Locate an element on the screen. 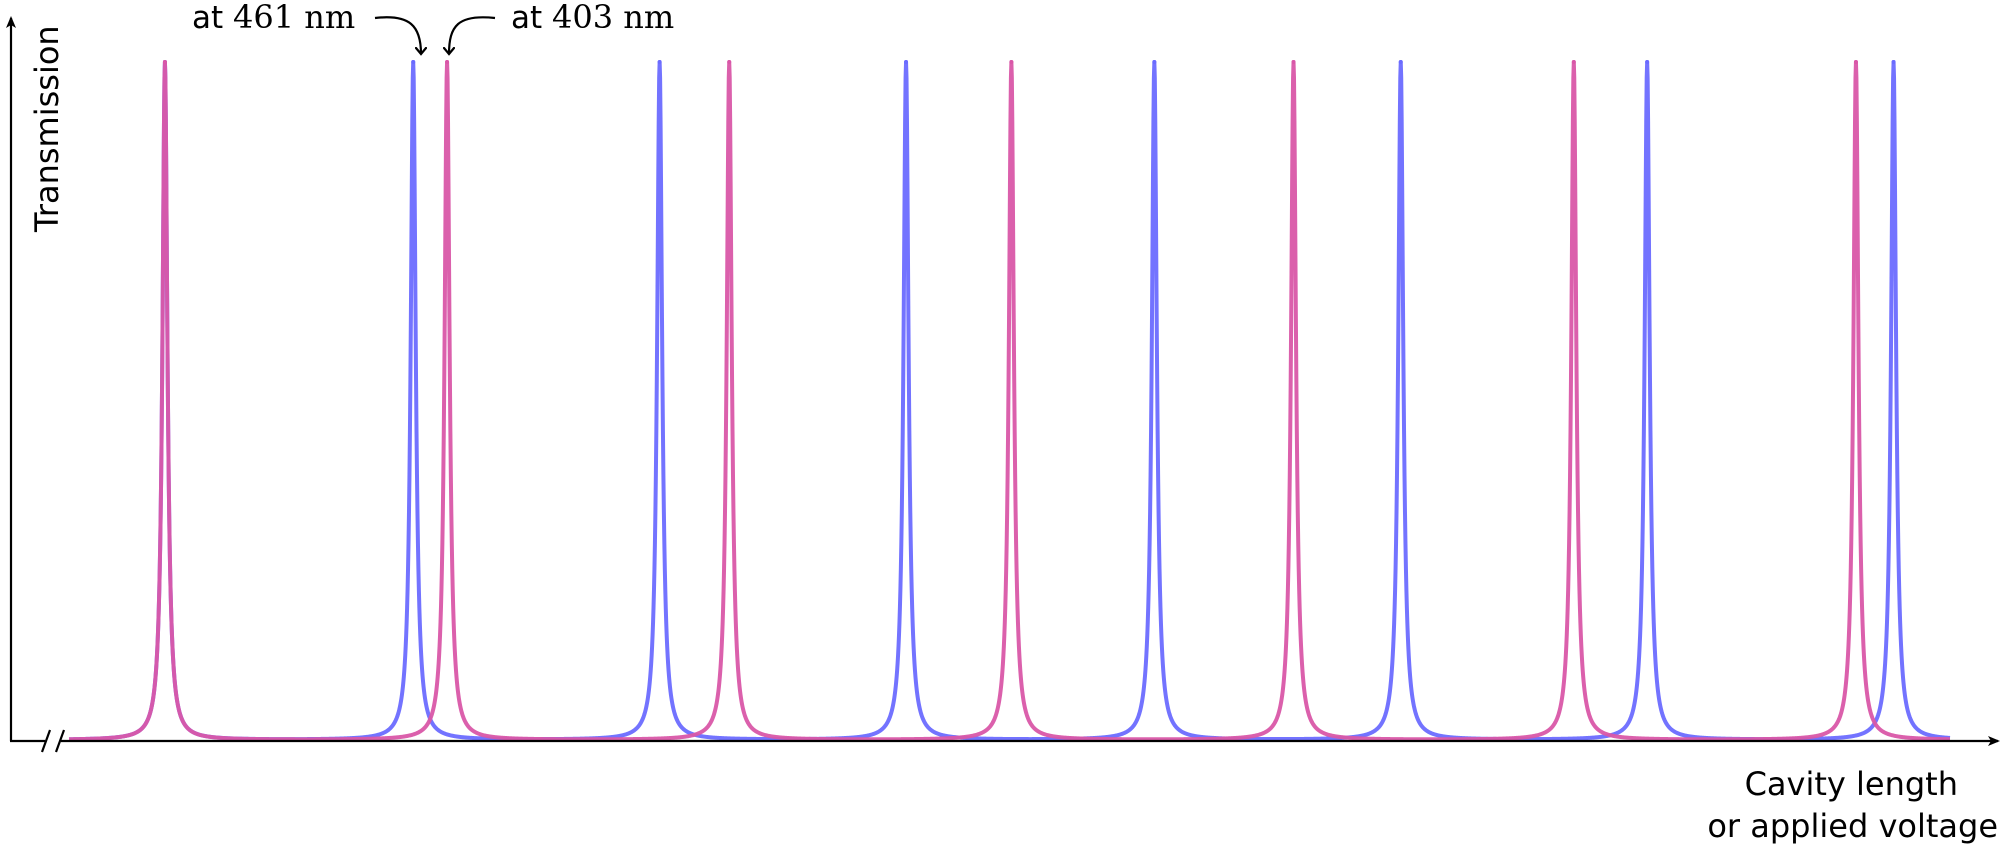 The image size is (2009, 847). annotation-403-prefix: at is located at coordinates (531, 18).